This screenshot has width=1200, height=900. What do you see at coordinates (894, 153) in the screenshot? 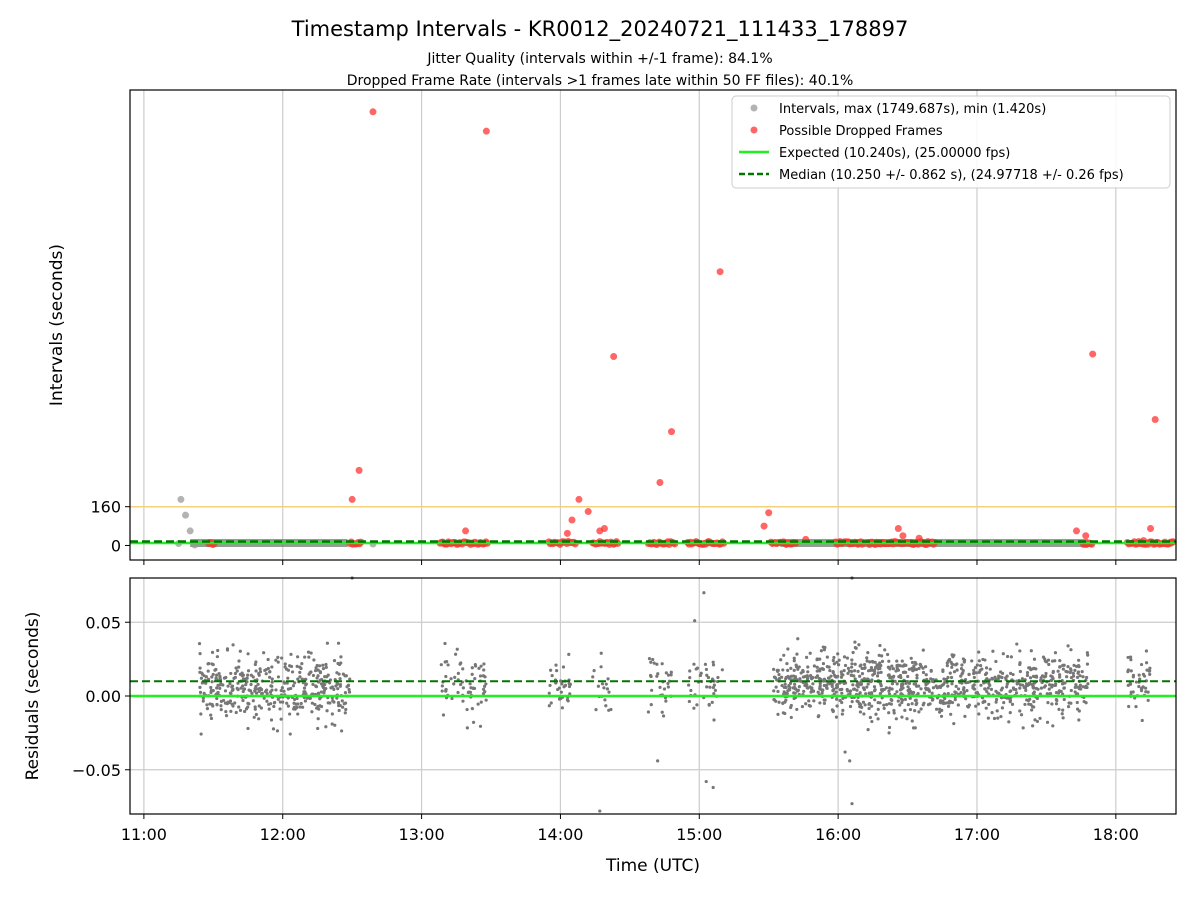
I see `legend-expected-label: Expected (10.240s), (25.00000 fps)` at bounding box center [894, 153].